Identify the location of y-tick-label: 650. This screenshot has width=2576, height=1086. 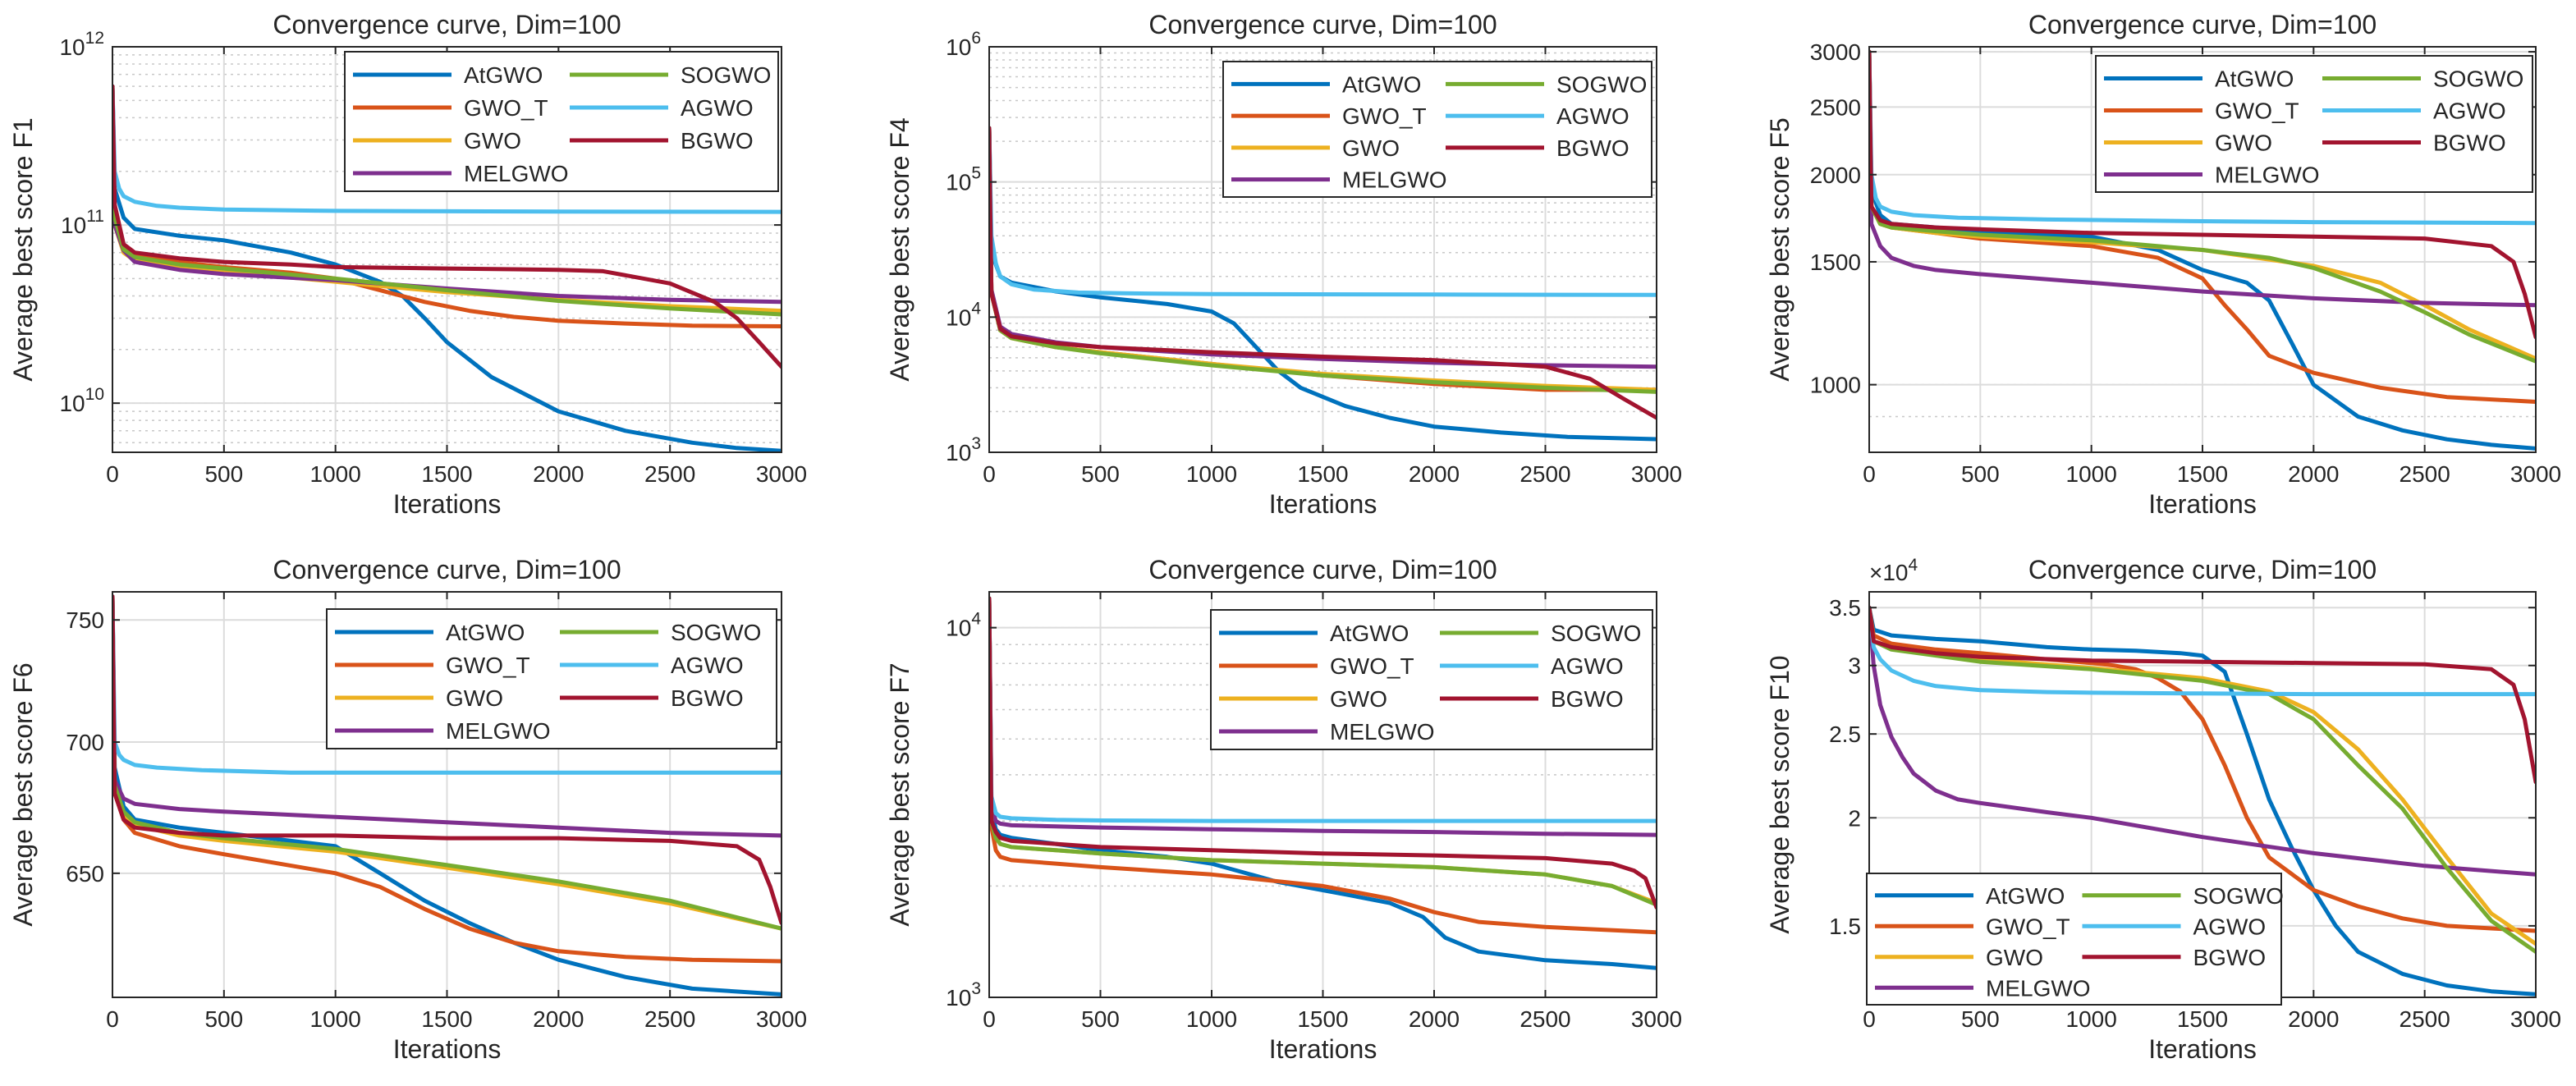
(85, 874).